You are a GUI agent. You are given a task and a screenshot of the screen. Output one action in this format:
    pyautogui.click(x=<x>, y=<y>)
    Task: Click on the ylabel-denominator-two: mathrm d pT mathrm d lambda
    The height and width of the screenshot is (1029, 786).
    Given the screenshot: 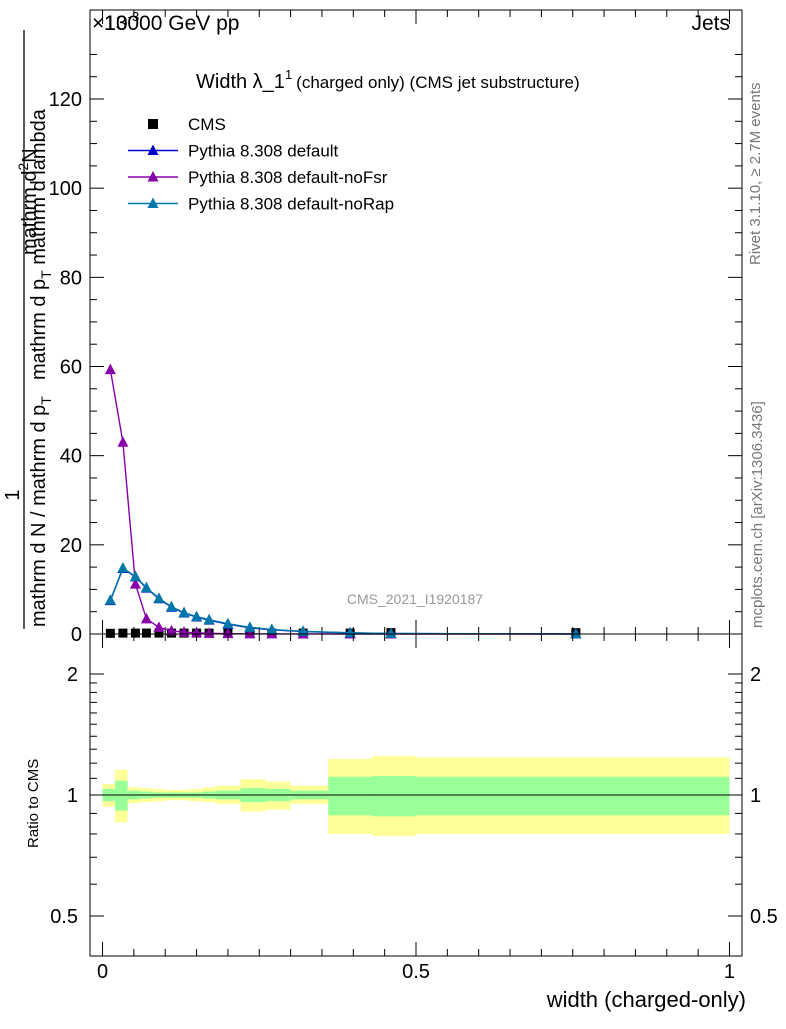 What is the action you would take?
    pyautogui.click(x=41, y=244)
    